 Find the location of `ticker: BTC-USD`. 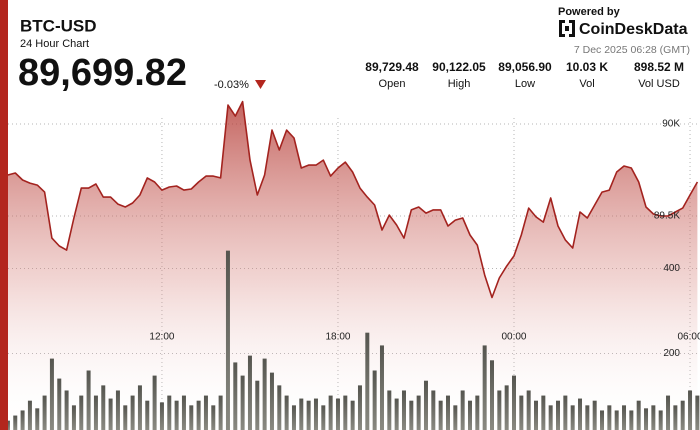

ticker: BTC-USD is located at coordinates (58, 25).